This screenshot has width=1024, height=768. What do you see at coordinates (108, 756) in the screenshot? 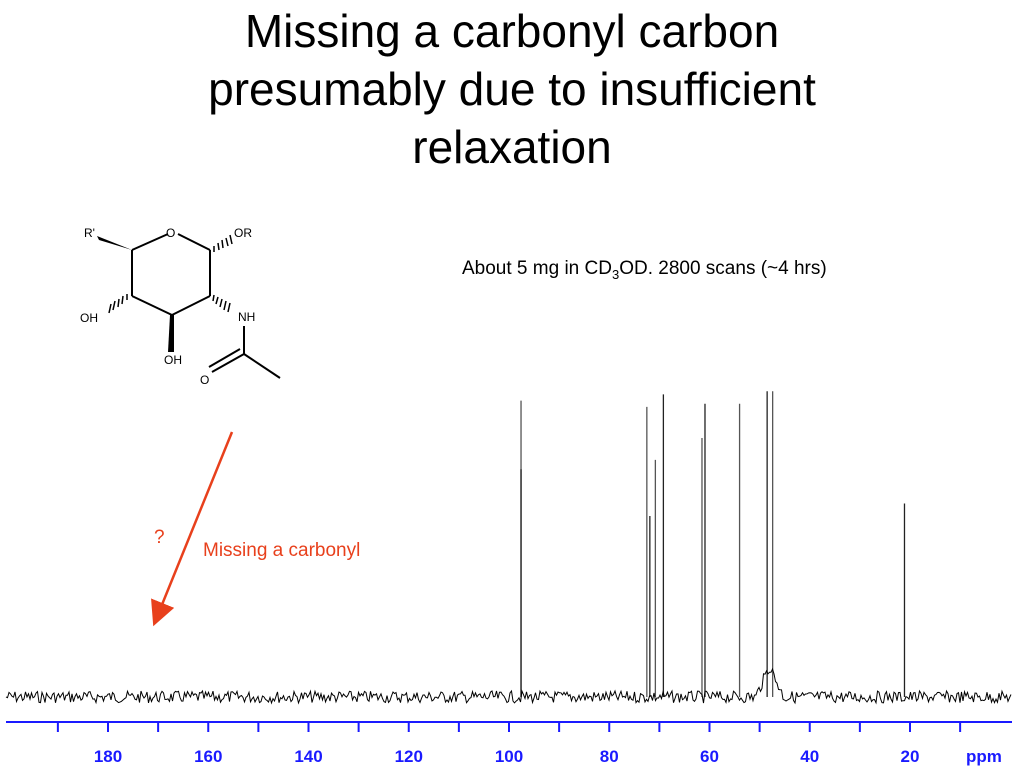
I see `tick-label-180: 180` at bounding box center [108, 756].